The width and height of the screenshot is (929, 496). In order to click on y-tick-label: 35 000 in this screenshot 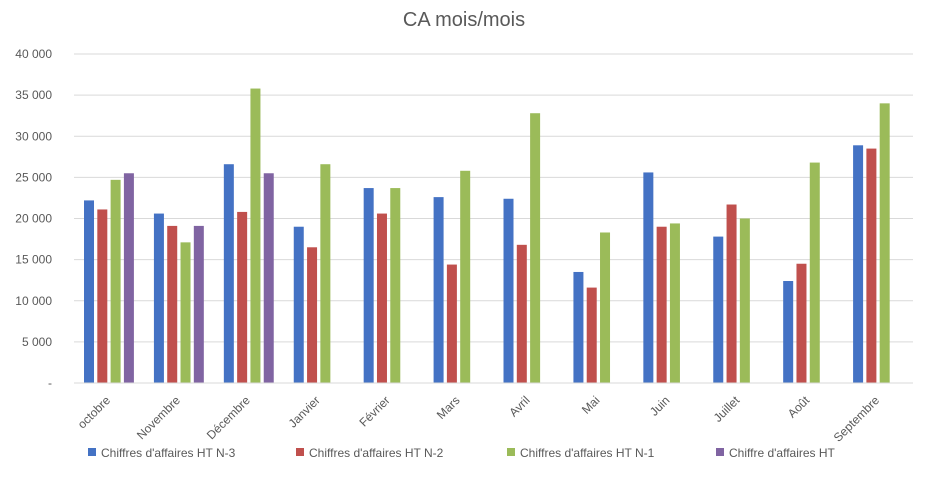, I will do `click(33, 95)`.